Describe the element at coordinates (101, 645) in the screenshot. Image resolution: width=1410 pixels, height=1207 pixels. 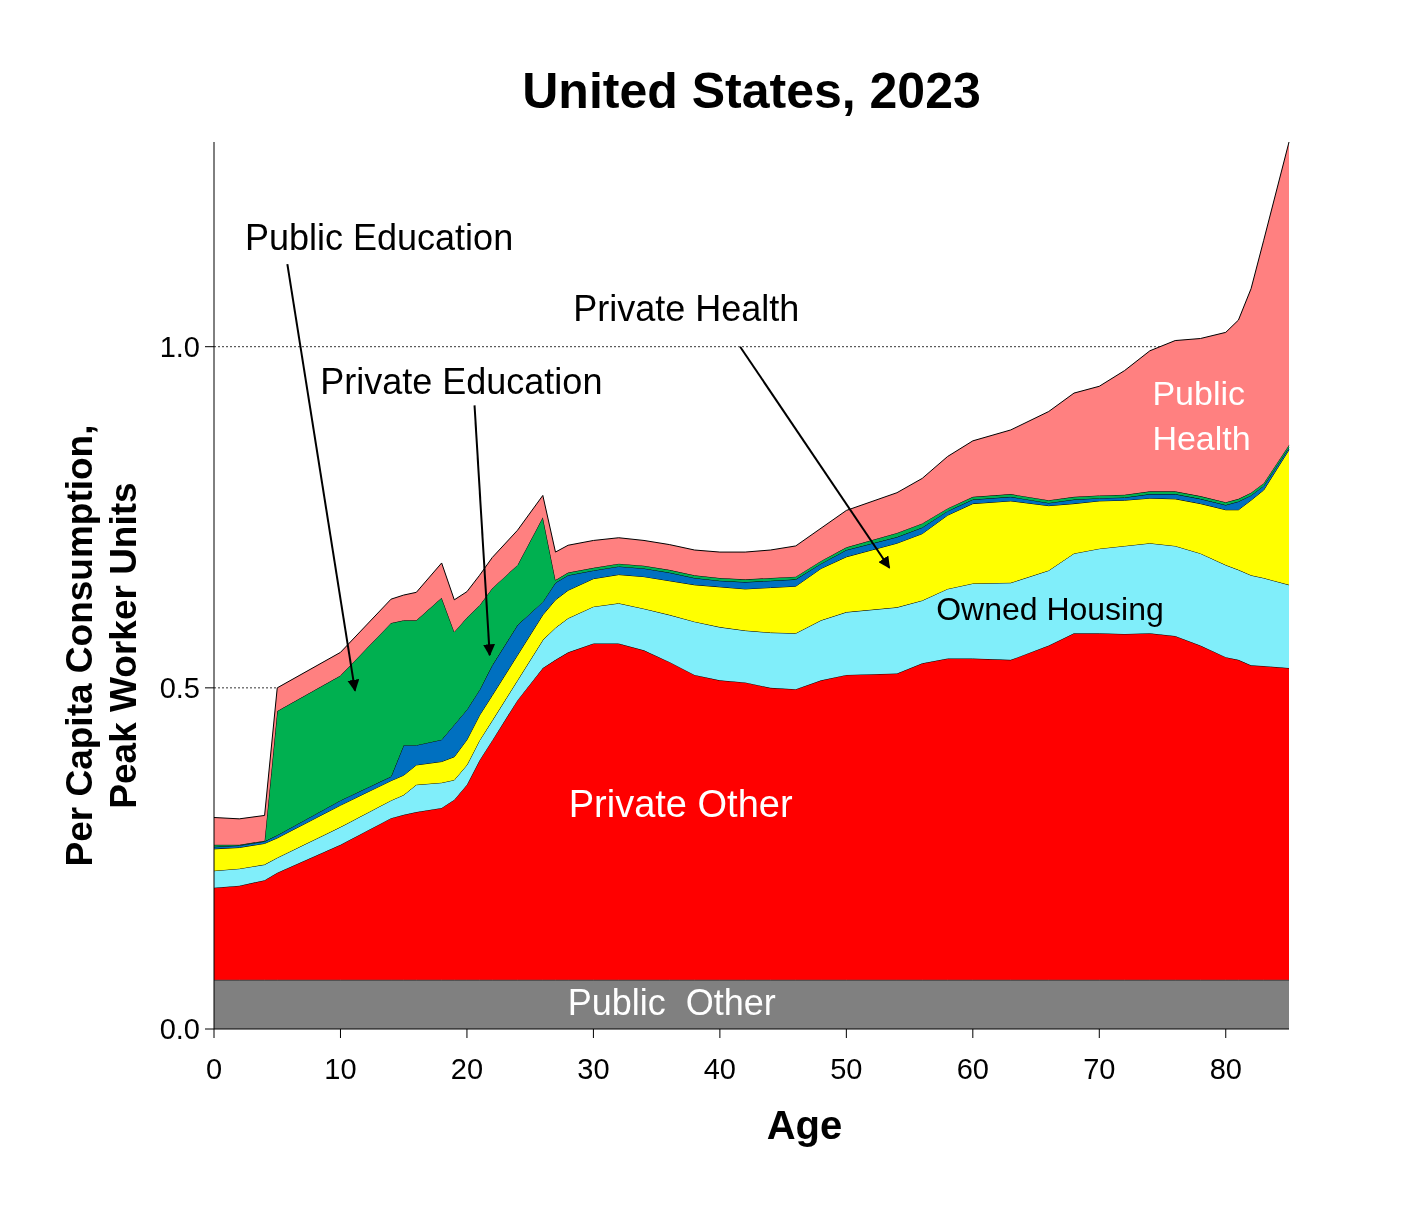
I see `y-axis-title: Per Capita Consumption, Peak Worker Units` at that location.